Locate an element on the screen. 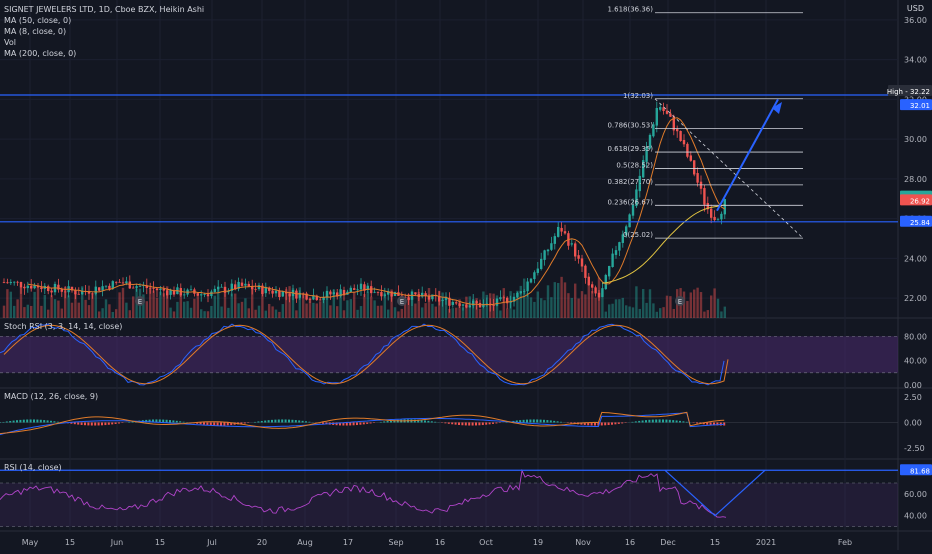  x-tick-label: 17 is located at coordinates (348, 542).